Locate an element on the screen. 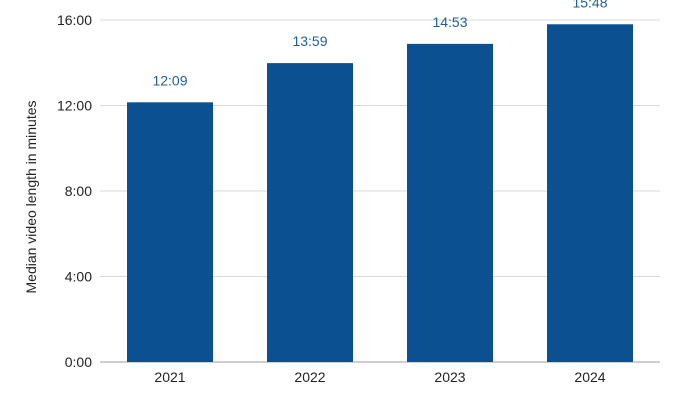 The height and width of the screenshot is (400, 700). bar-2024 is located at coordinates (590, 193).